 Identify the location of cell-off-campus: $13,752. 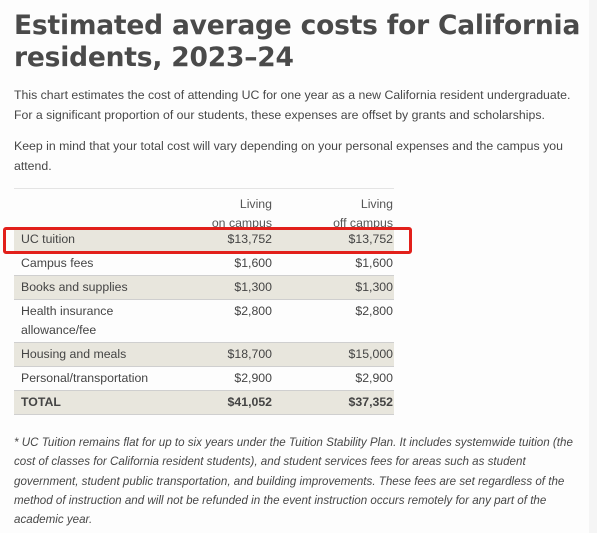
(370, 239).